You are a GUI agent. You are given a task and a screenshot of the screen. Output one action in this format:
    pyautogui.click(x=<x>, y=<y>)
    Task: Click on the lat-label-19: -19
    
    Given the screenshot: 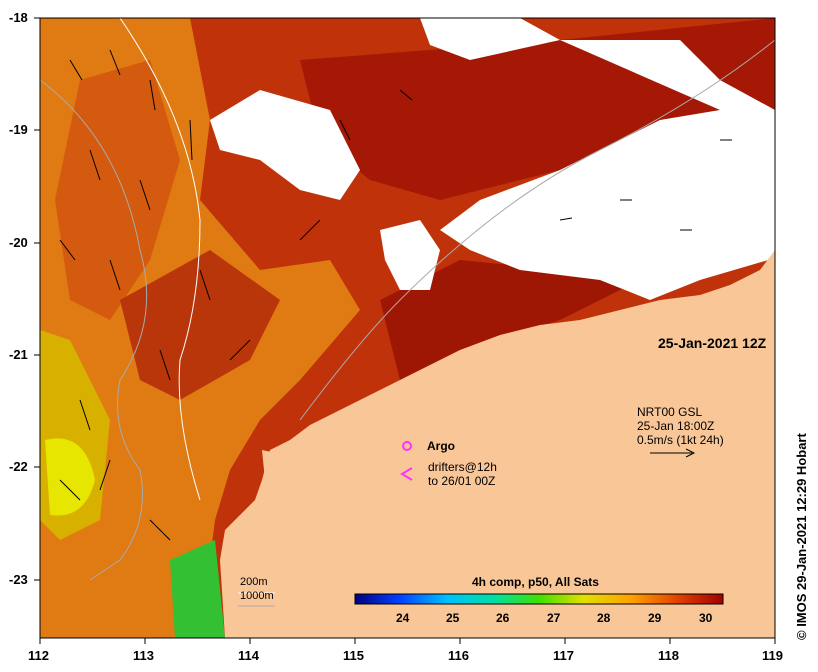 What is the action you would take?
    pyautogui.click(x=18, y=129)
    